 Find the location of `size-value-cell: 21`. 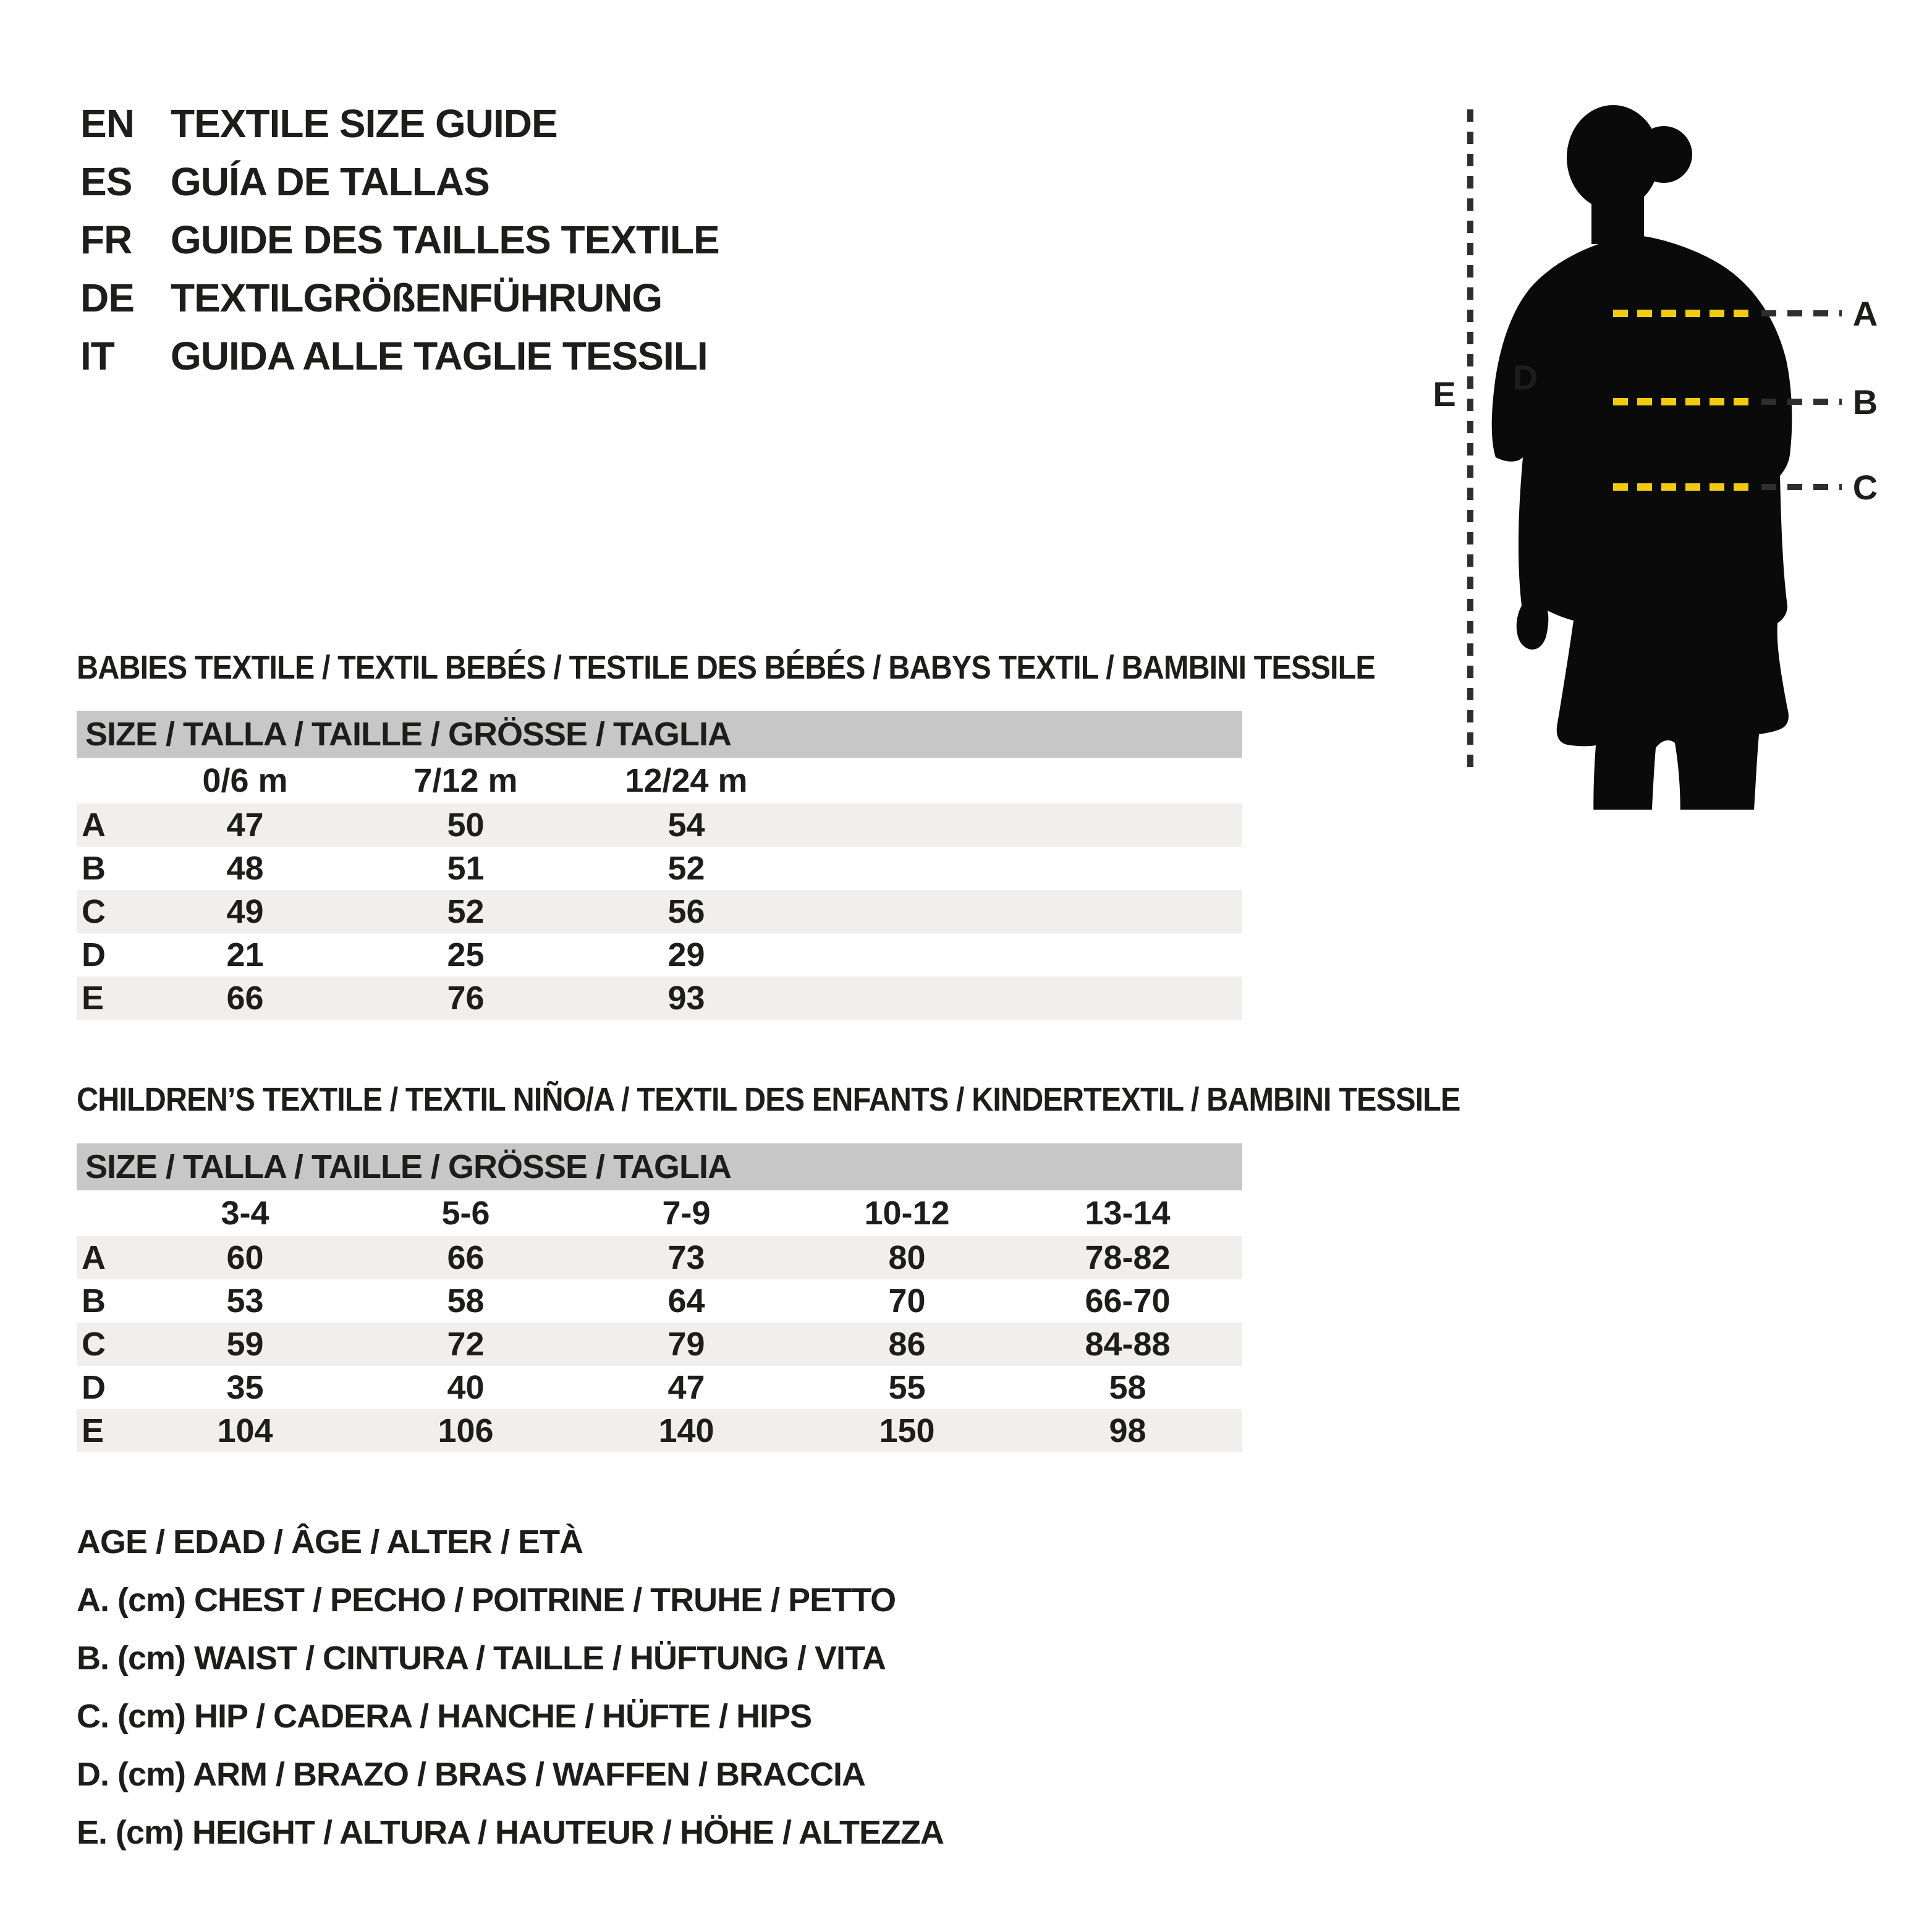

size-value-cell: 21 is located at coordinates (245, 954).